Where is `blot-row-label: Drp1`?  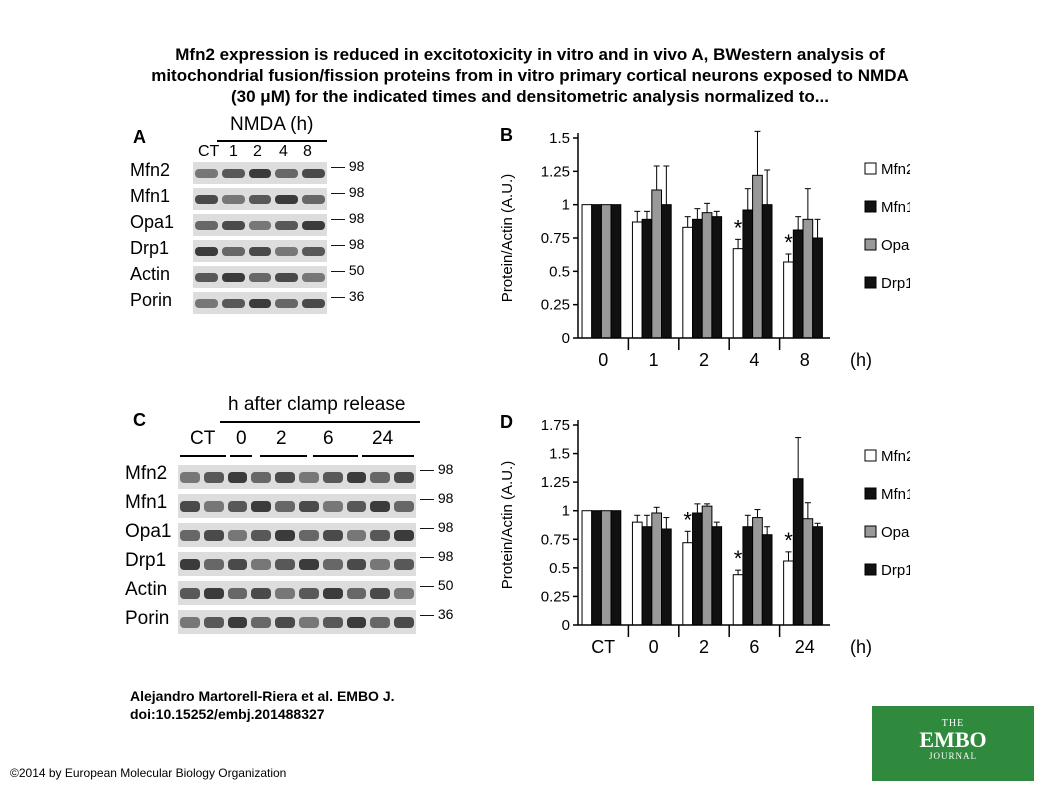
blot-row-label: Drp1 is located at coordinates (150, 248).